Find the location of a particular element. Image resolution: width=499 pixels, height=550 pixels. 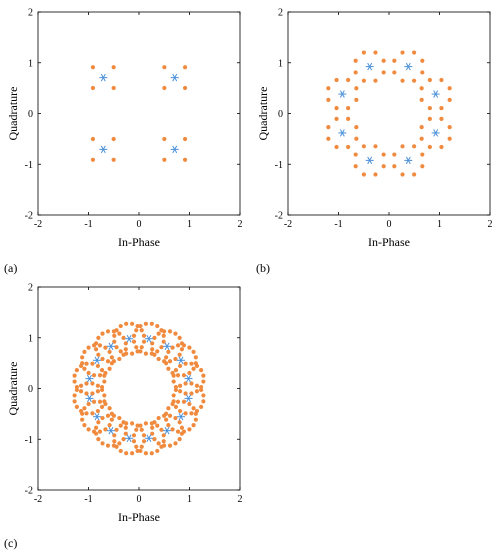

y-tick-label: 0 is located at coordinates (30, 114).